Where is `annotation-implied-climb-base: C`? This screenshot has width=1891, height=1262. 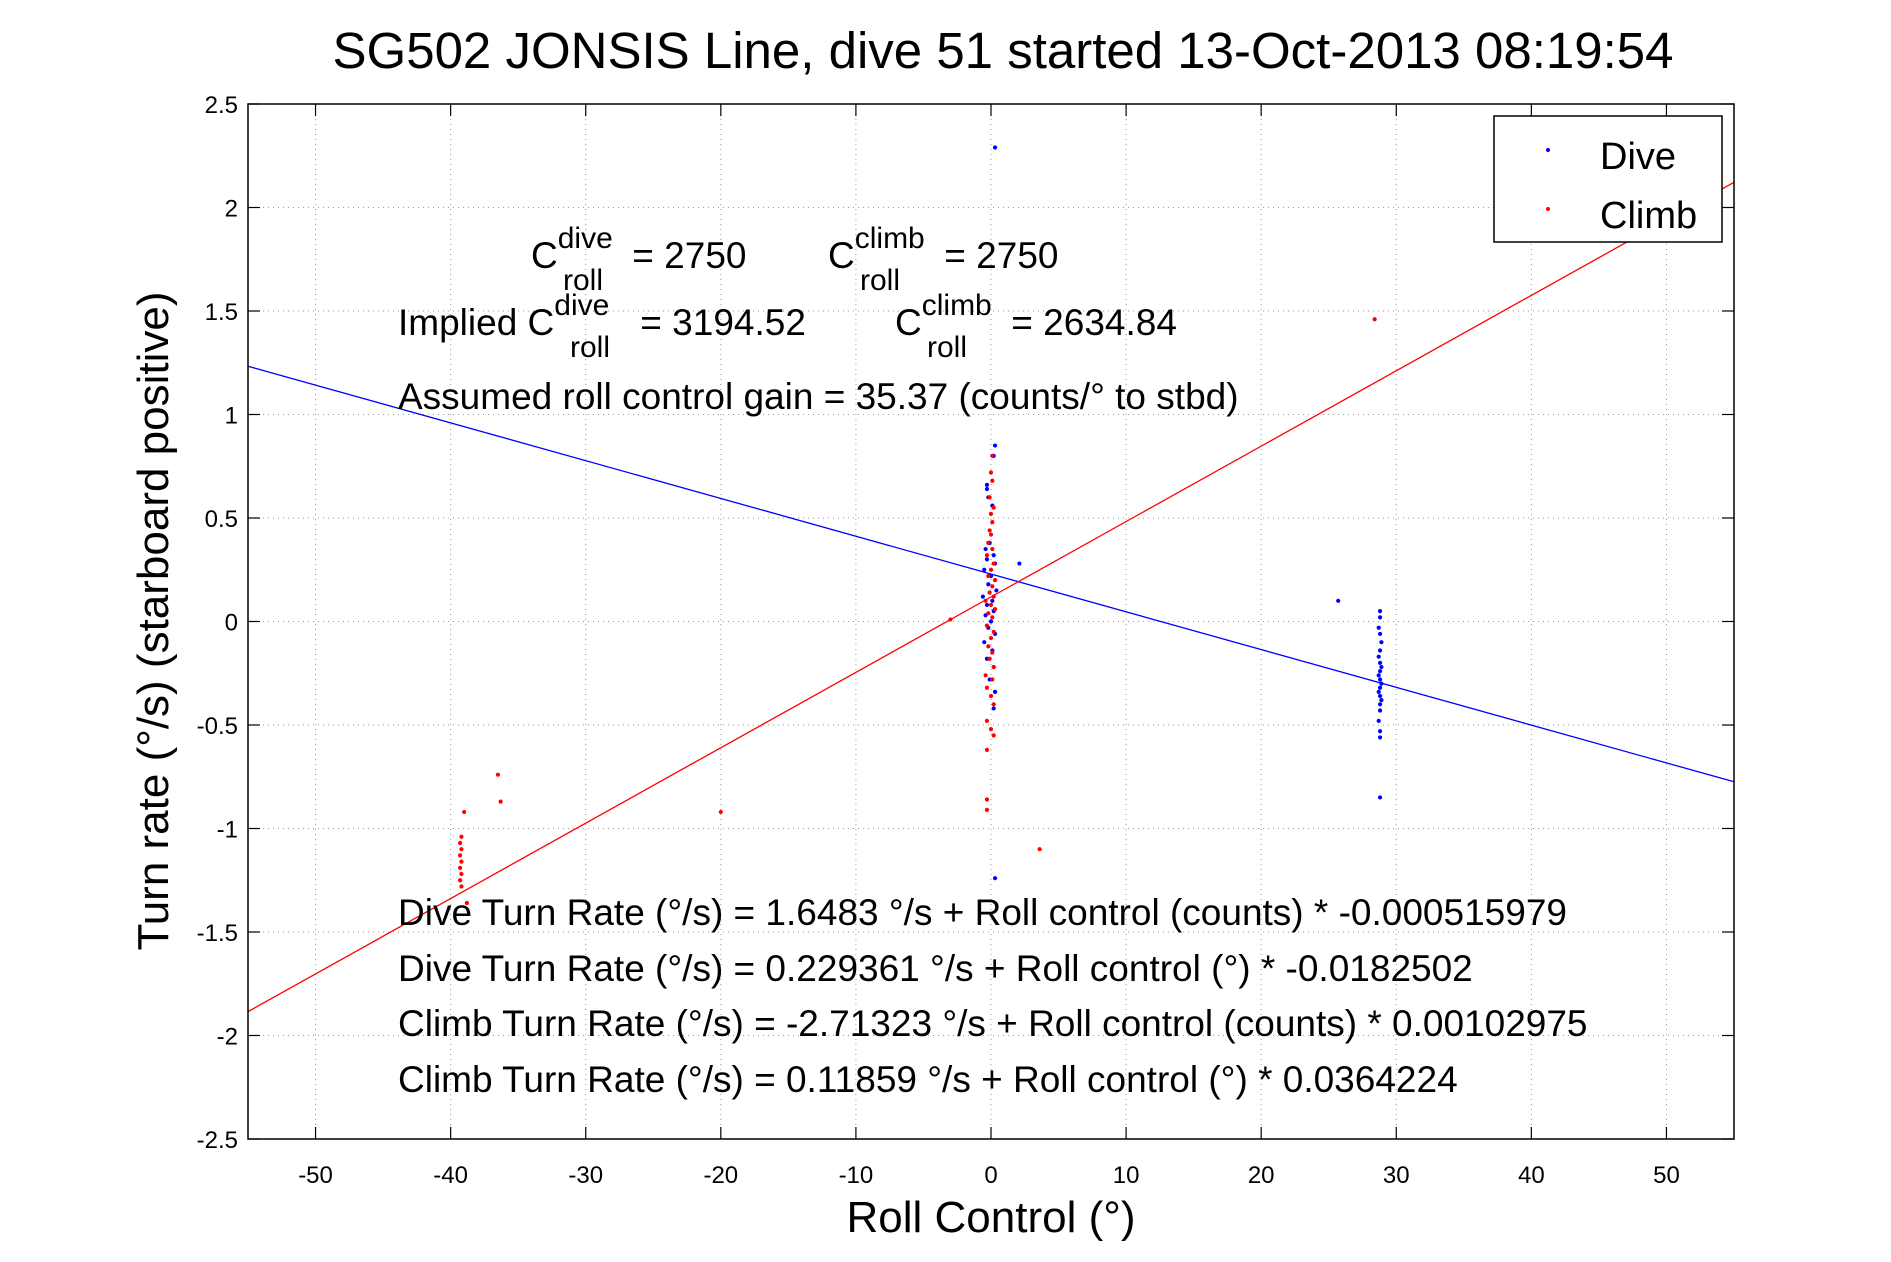 annotation-implied-climb-base: C is located at coordinates (908, 322).